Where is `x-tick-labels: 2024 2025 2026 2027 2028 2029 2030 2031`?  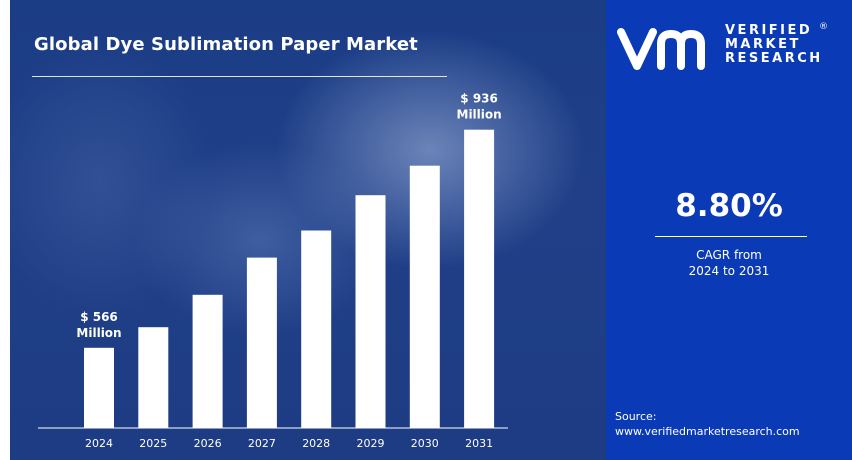 x-tick-labels: 2024 2025 2026 2027 2028 2029 2030 2031 is located at coordinates (289, 443).